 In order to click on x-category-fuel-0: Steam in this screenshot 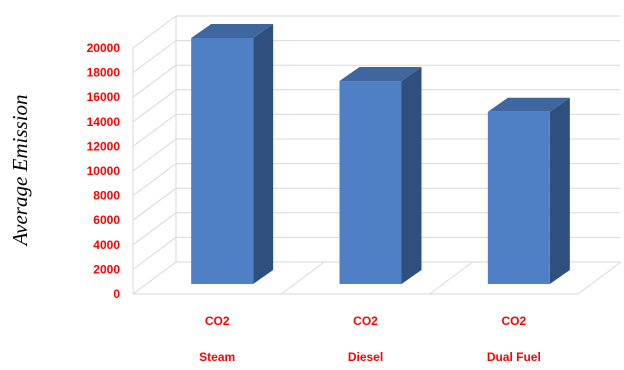, I will do `click(217, 357)`.